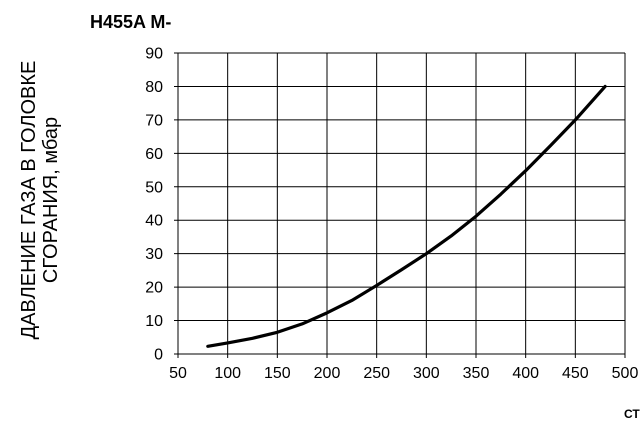  I want to click on y-tick-label: 0, so click(158, 355).